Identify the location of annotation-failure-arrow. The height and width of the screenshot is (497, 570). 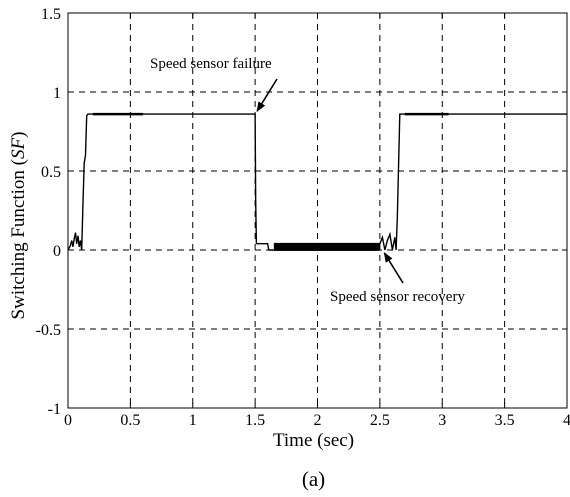
(267, 95).